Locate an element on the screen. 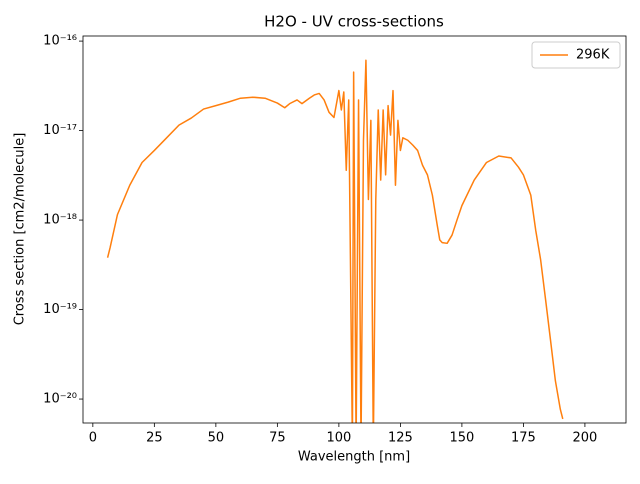 The width and height of the screenshot is (640, 484). x-axis-label: Wavelength [nm] is located at coordinates (354, 457).